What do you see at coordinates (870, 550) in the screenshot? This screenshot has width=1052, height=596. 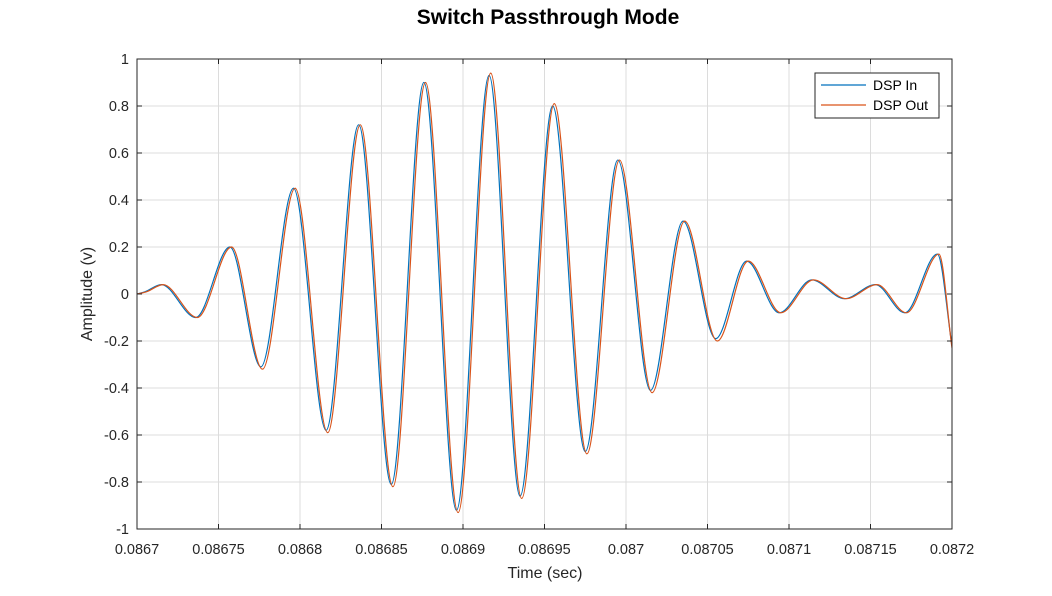 I see `x-tick-label: 0.08715` at bounding box center [870, 550].